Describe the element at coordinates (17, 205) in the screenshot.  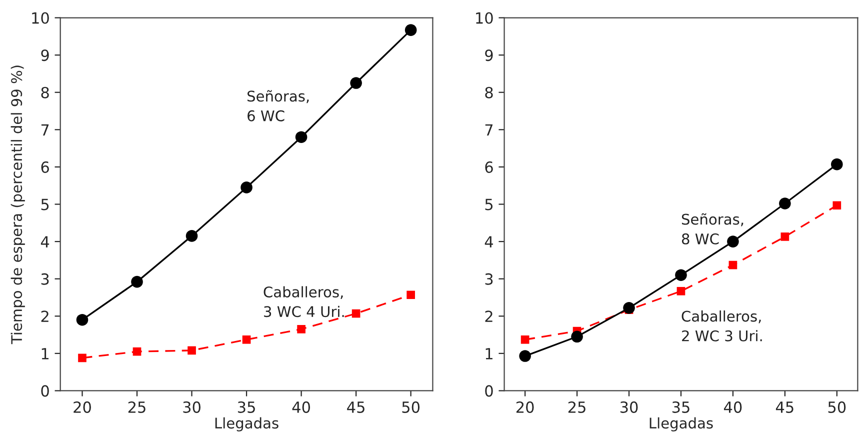
I see `y-axis-title: Tiempo de espera (percentil del 99 %)` at that location.